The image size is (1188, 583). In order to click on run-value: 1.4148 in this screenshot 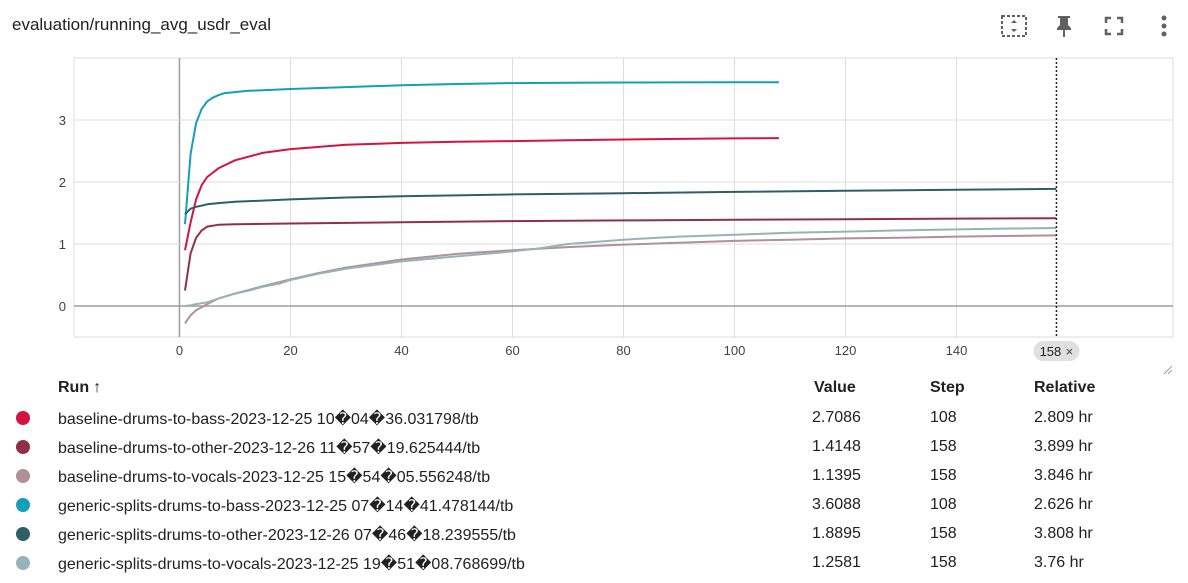, I will do `click(836, 446)`.